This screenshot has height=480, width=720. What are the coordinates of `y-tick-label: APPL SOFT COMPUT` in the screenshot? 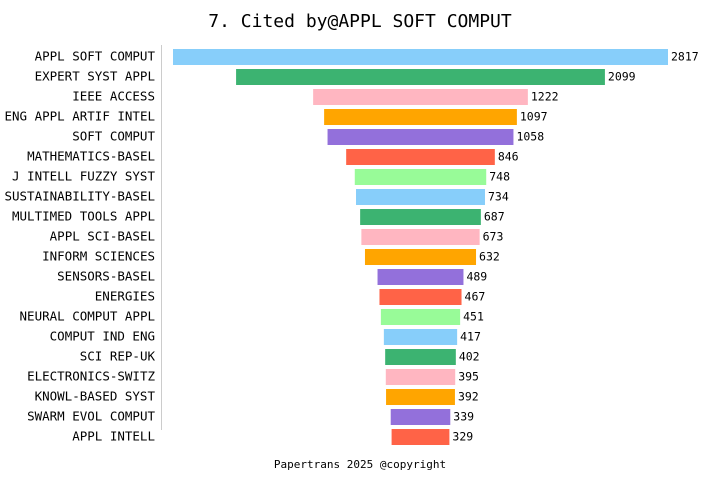 It's located at (95, 56).